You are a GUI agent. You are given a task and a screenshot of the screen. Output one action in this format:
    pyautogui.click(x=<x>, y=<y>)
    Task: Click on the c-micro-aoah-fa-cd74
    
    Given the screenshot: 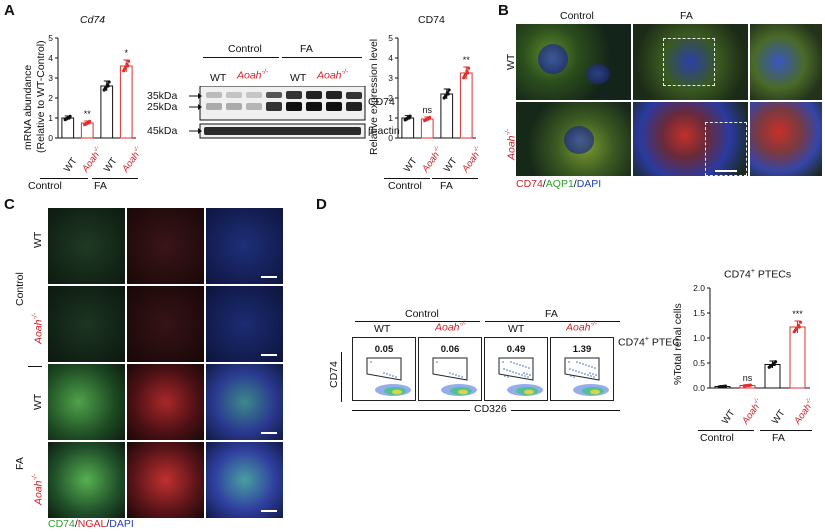 What is the action you would take?
    pyautogui.click(x=86, y=480)
    